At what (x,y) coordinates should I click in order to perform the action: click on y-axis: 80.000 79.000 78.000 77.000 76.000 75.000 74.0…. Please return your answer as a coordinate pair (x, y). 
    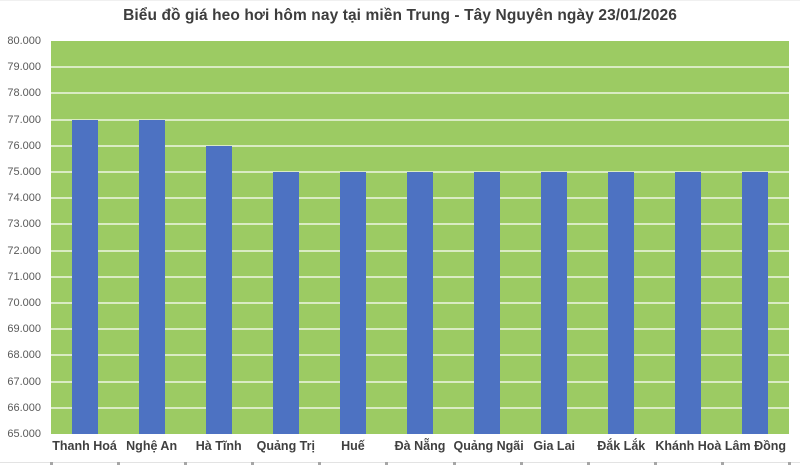
    Looking at the image, I should click on (20, 237).